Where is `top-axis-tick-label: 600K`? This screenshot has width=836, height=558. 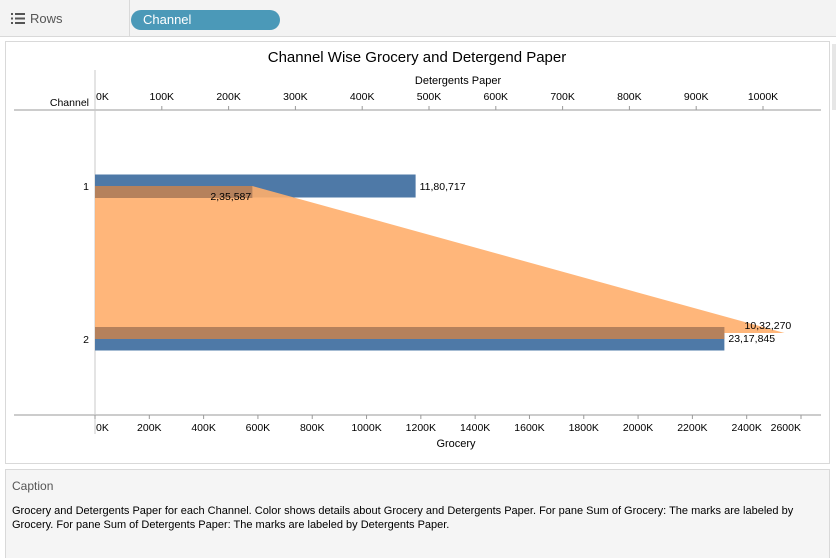 top-axis-tick-label: 600K is located at coordinates (496, 97).